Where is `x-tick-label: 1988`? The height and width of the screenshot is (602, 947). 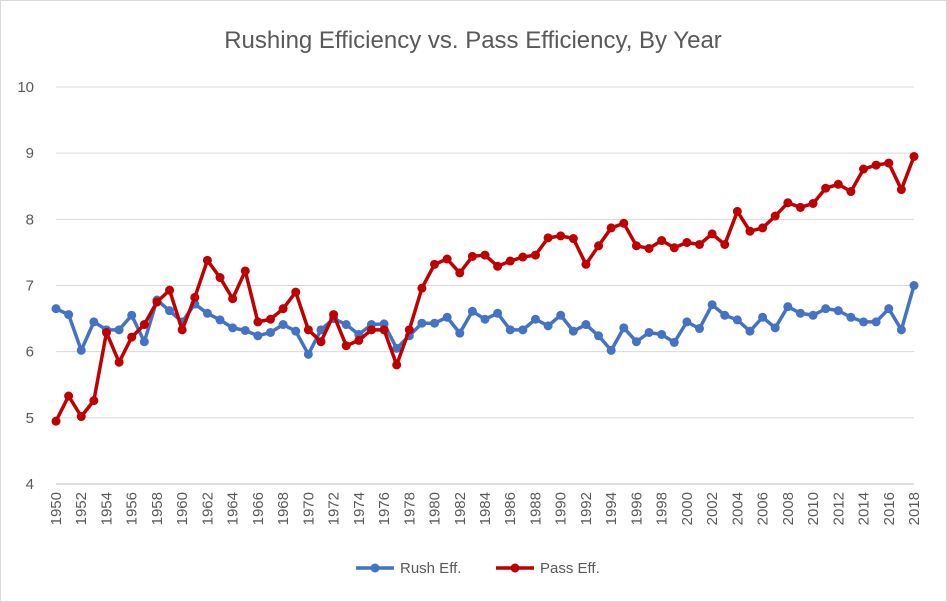 x-tick-label: 1988 is located at coordinates (535, 508).